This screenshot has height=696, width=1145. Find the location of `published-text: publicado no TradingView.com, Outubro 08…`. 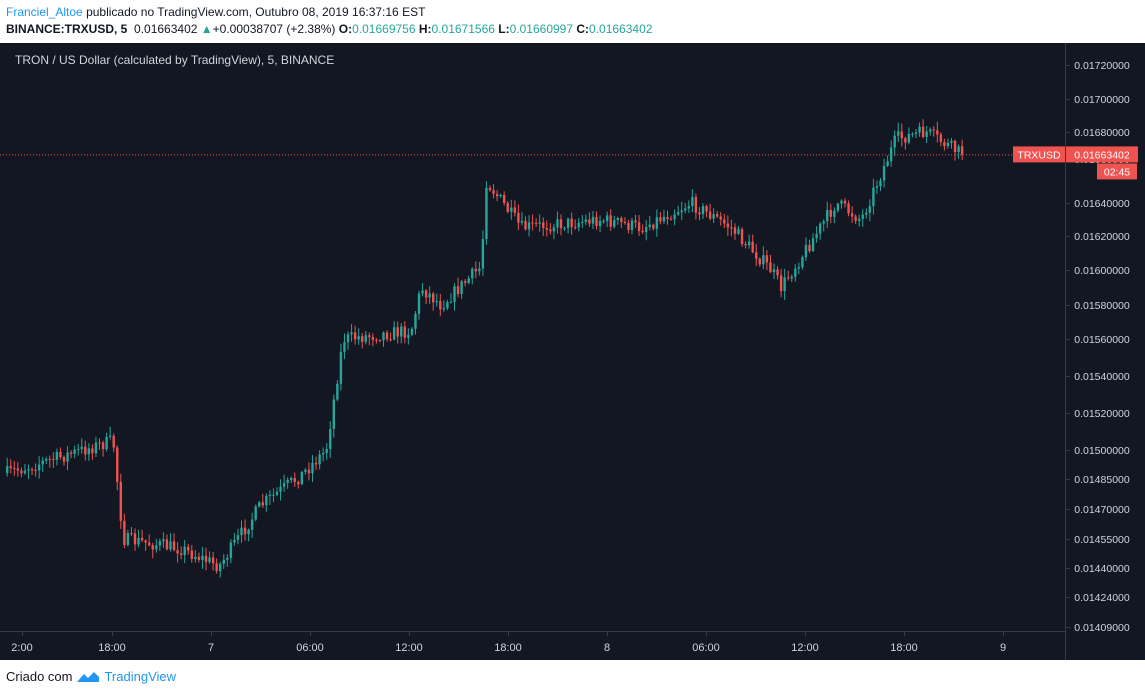

published-text: publicado no TradingView.com, Outubro 08… is located at coordinates (256, 12).